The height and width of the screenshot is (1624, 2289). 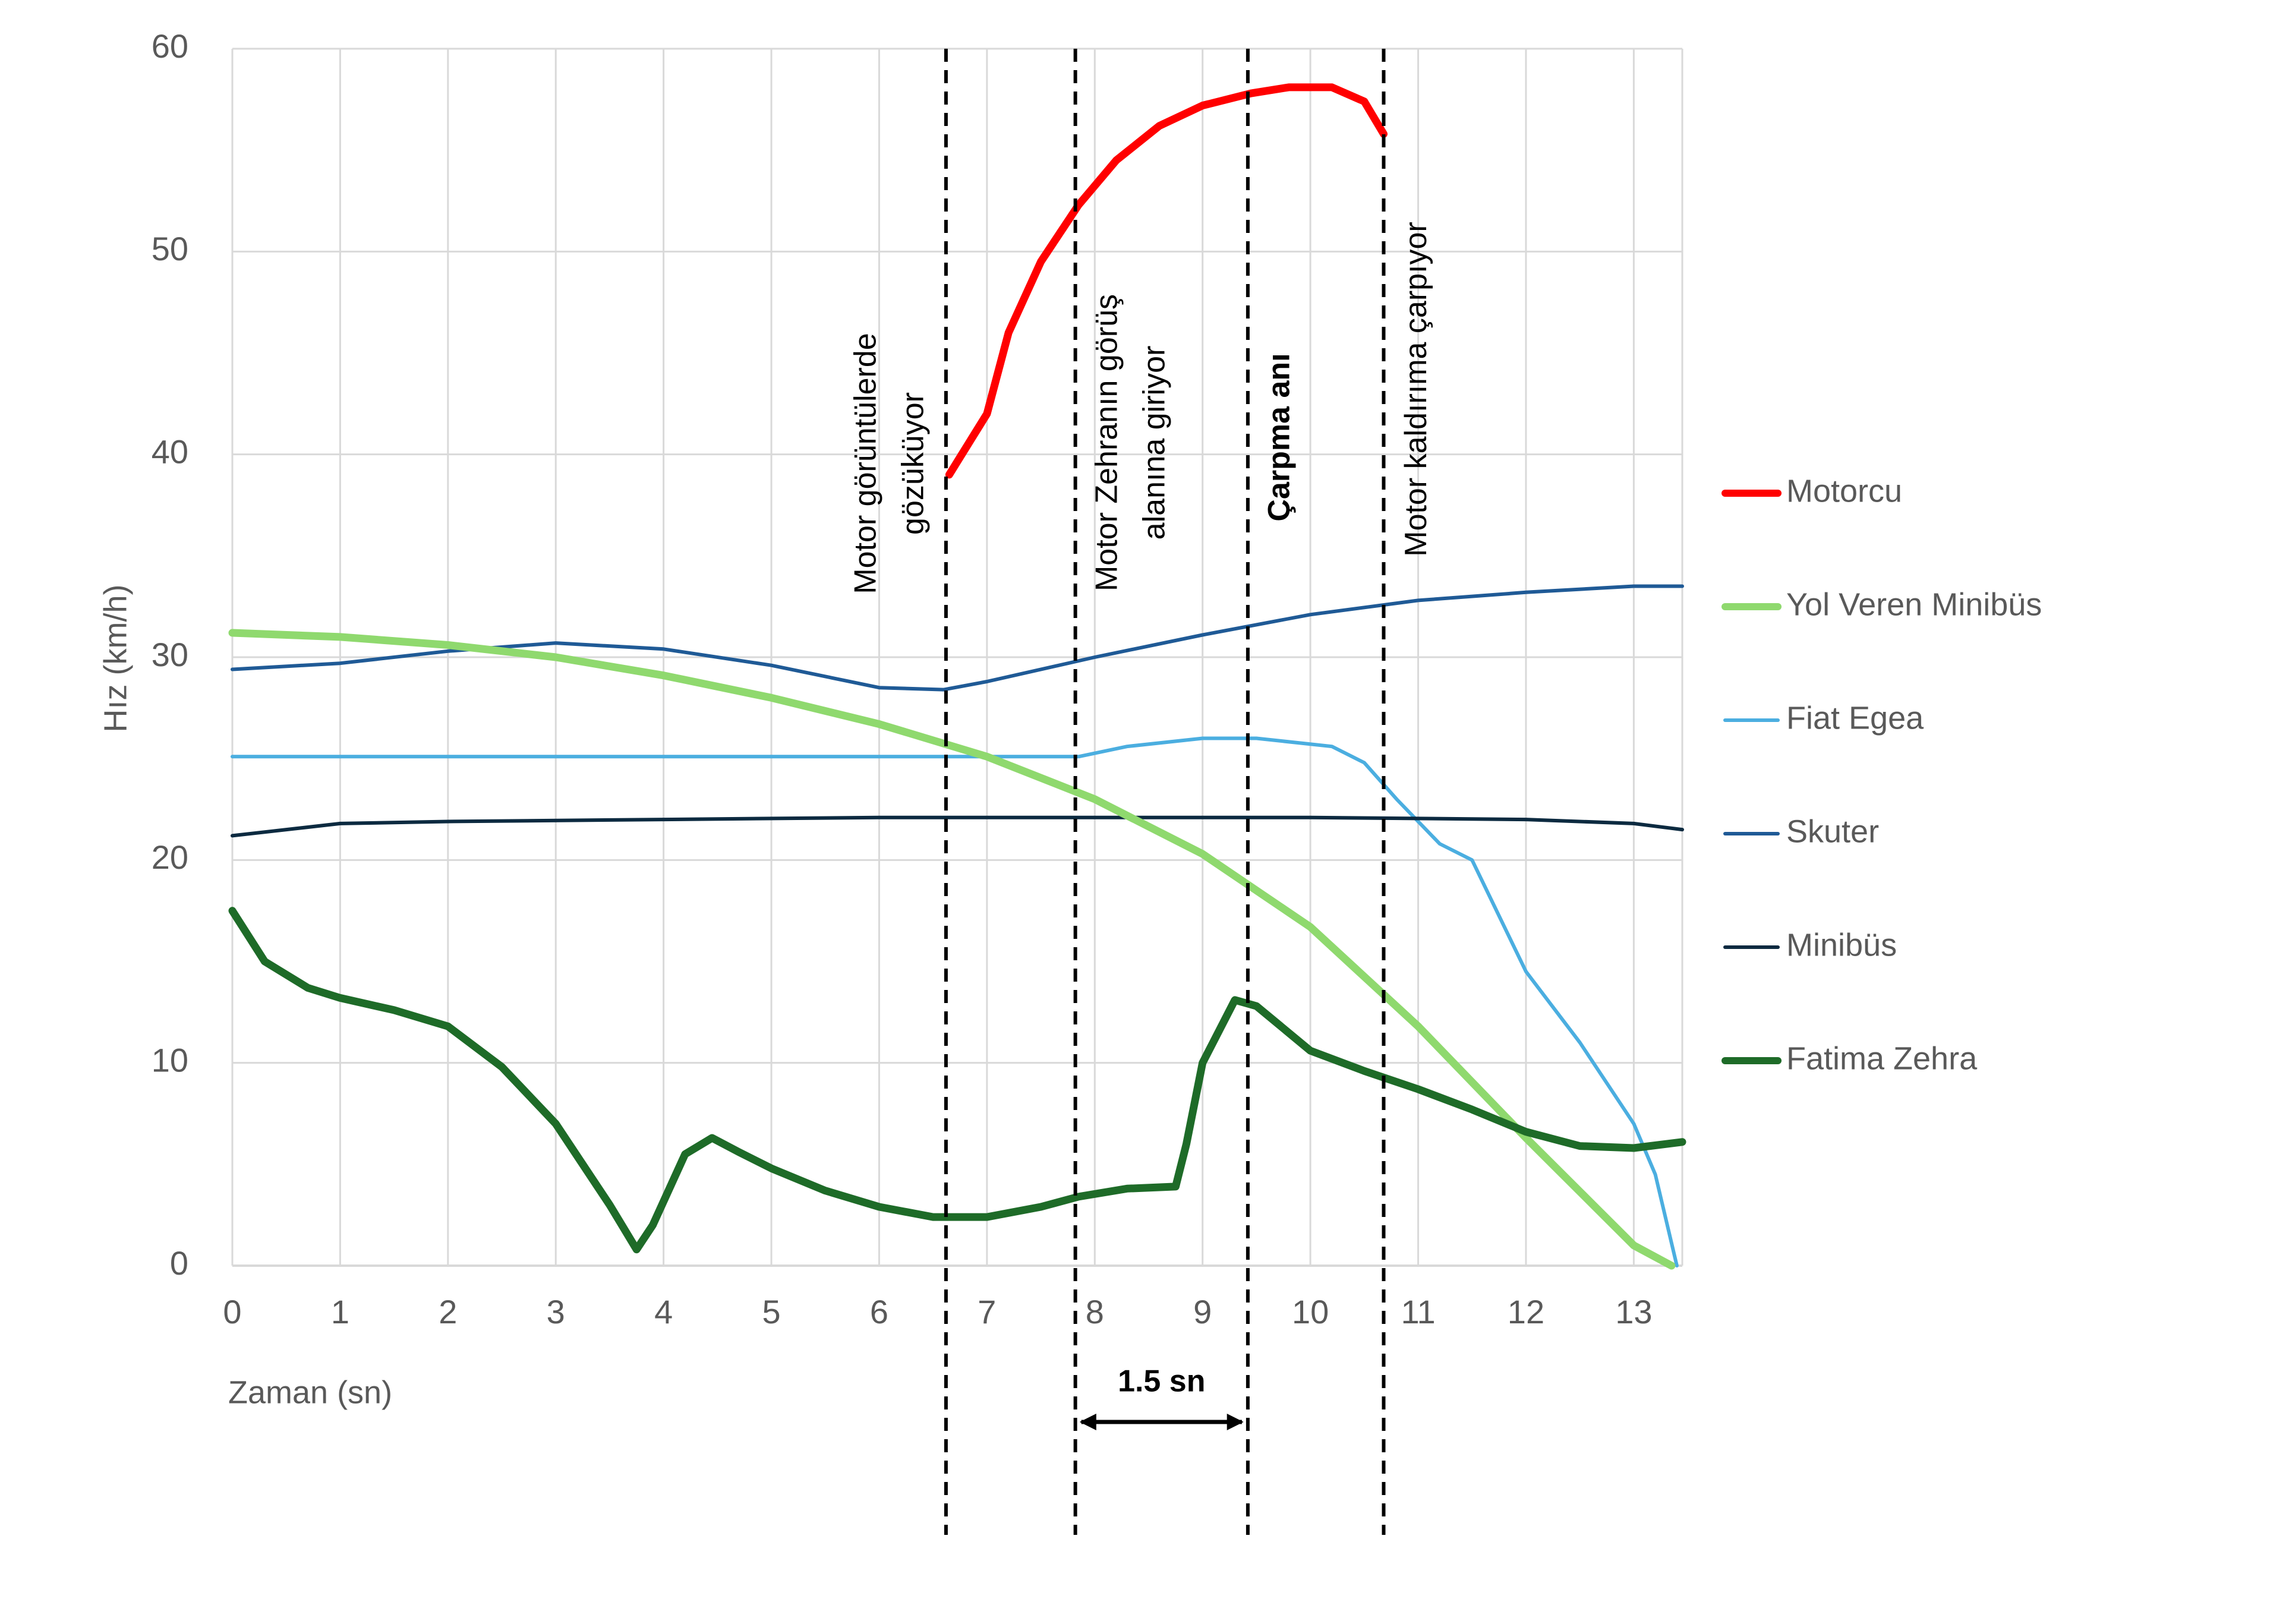 I want to click on y-axis-title: Hız (km/h), so click(x=115, y=659).